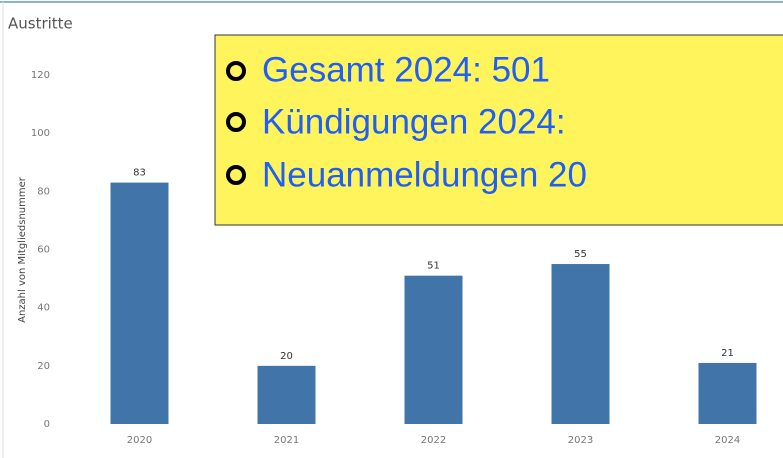  Describe the element at coordinates (43, 191) in the screenshot. I see `y-tick-label: 80` at that location.